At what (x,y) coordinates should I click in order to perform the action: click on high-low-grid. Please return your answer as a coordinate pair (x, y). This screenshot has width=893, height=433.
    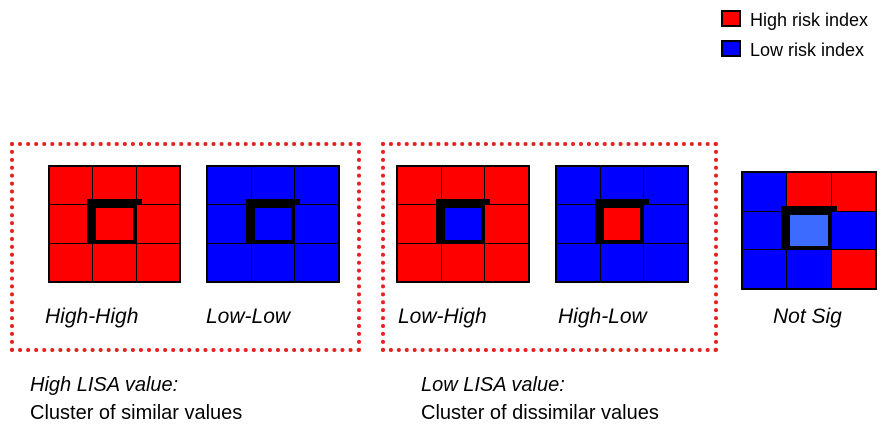
    Looking at the image, I should click on (622, 224).